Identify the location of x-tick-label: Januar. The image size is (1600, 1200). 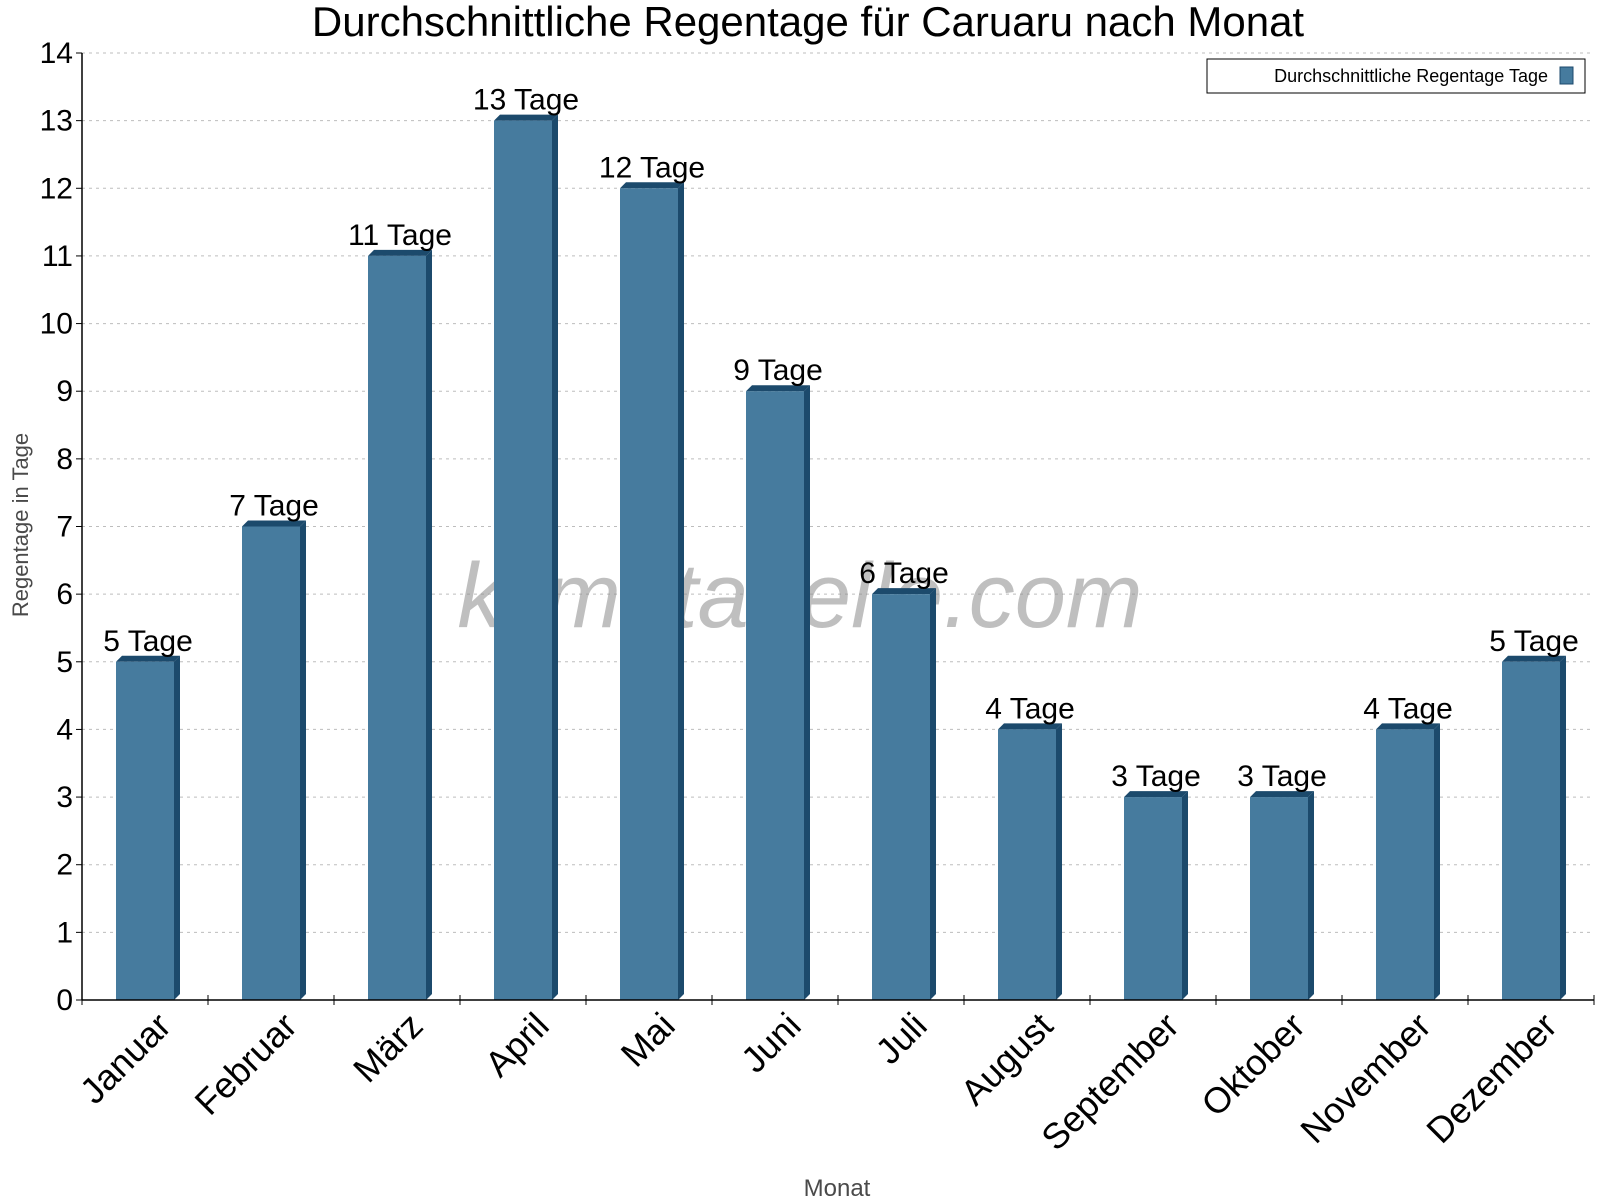
(125, 1058).